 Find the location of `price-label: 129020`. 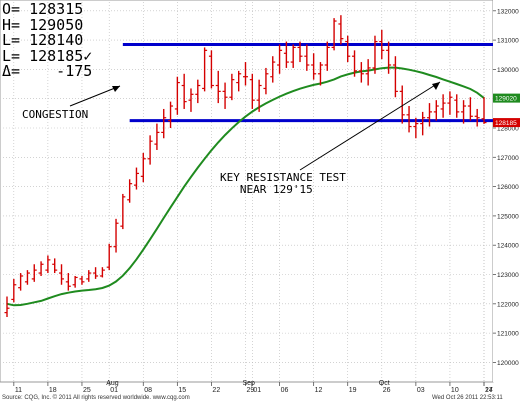

price-label: 129020 is located at coordinates (506, 98).